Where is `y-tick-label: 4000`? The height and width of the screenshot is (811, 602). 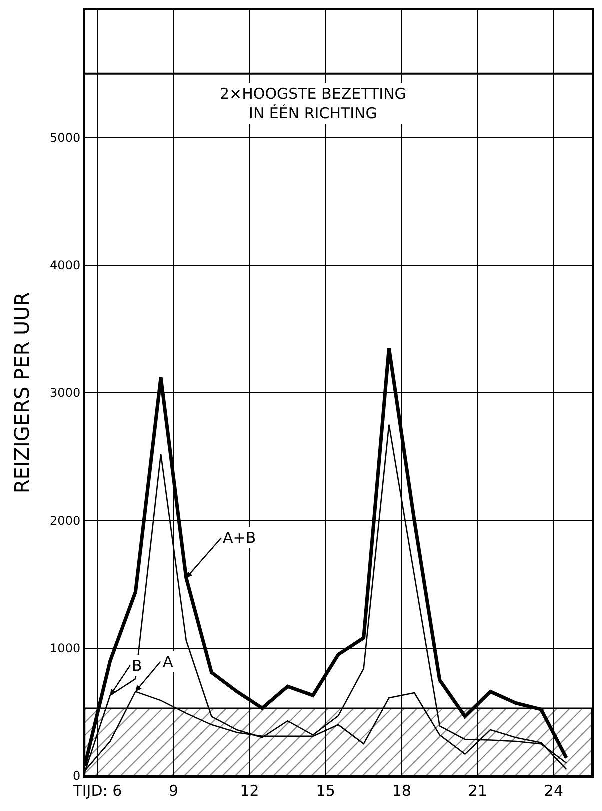 y-tick-label: 4000 is located at coordinates (65, 265).